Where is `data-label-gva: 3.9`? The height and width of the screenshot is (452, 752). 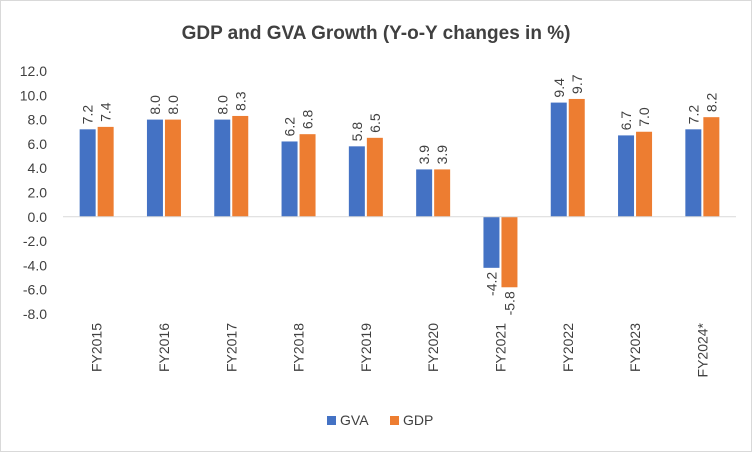
data-label-gva: 3.9 is located at coordinates (424, 155).